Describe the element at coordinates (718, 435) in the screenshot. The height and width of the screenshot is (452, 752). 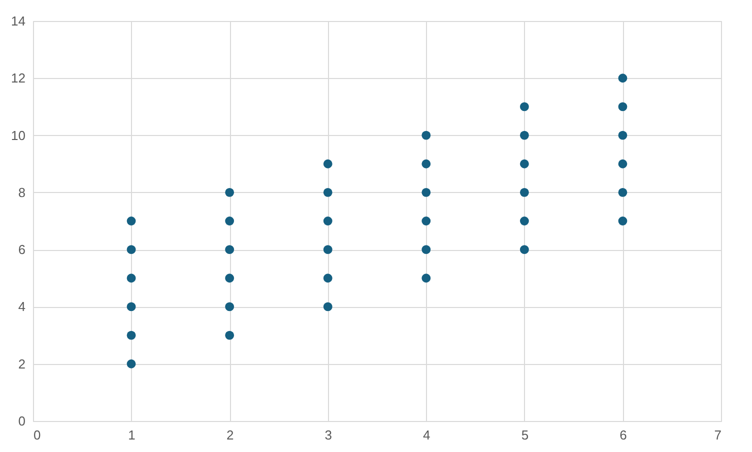
I see `x-tick-label: 7` at that location.